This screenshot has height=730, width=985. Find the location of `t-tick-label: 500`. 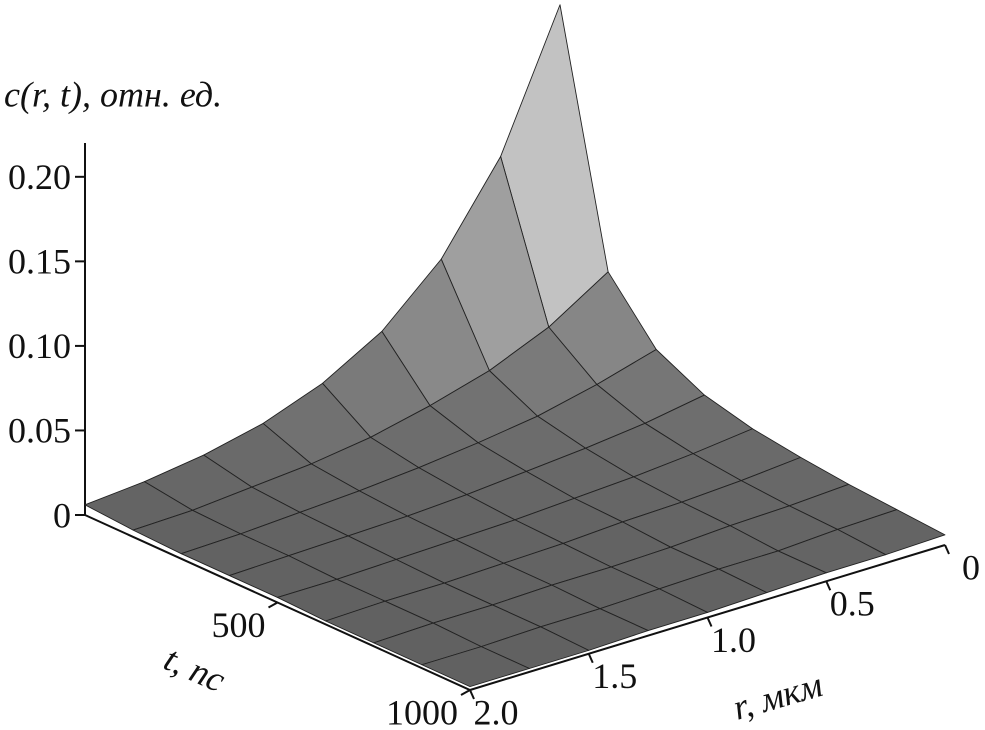

t-tick-label: 500 is located at coordinates (239, 625).